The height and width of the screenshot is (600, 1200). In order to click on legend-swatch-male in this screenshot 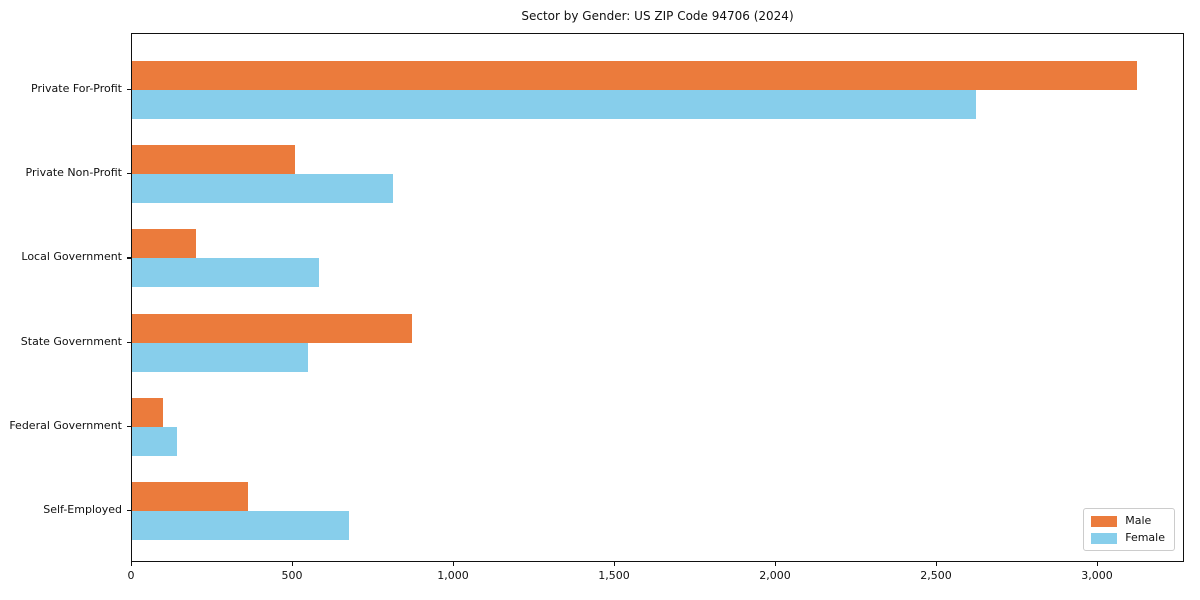, I will do `click(1104, 521)`.